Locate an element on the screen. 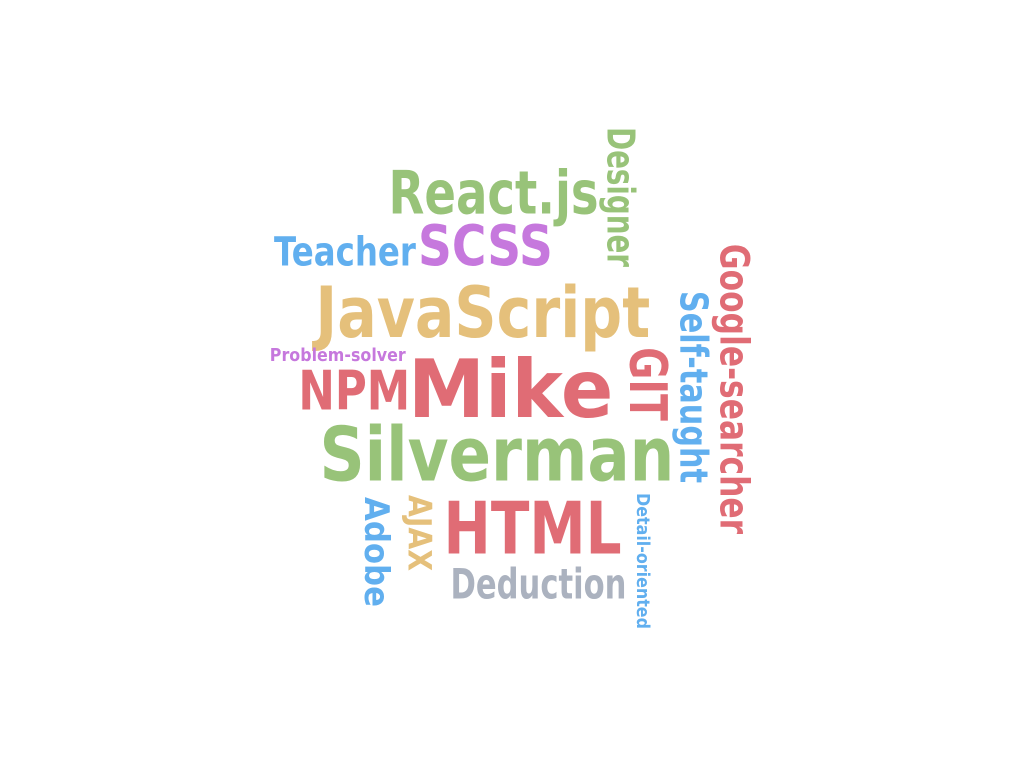 Image resolution: width=1024 pixels, height=768 pixels. word-git: GIT is located at coordinates (648, 384).